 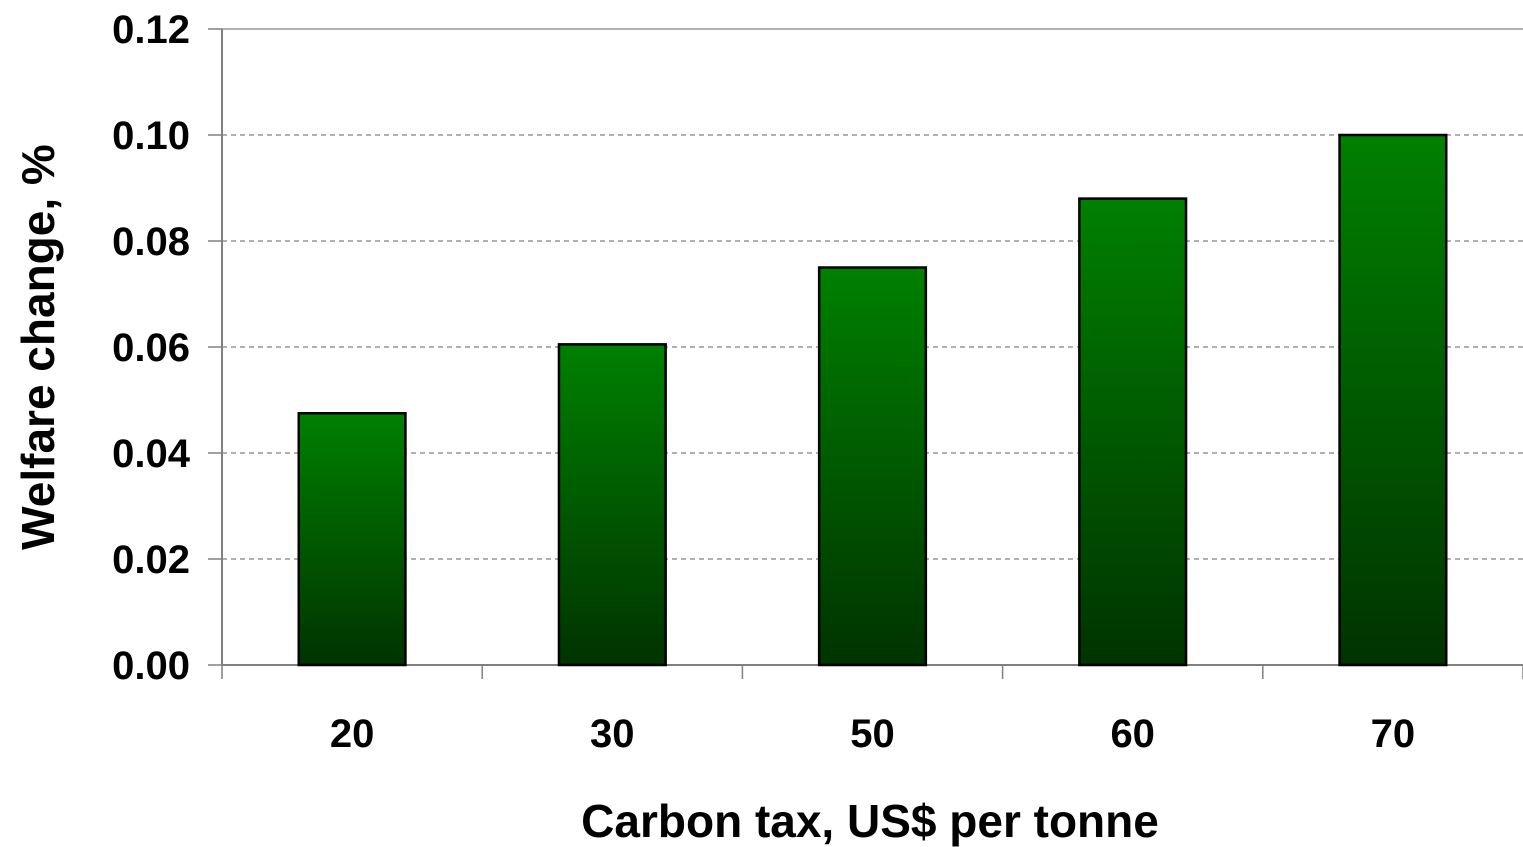 What do you see at coordinates (151, 30) in the screenshot?
I see `y-tick-label: 0.12` at bounding box center [151, 30].